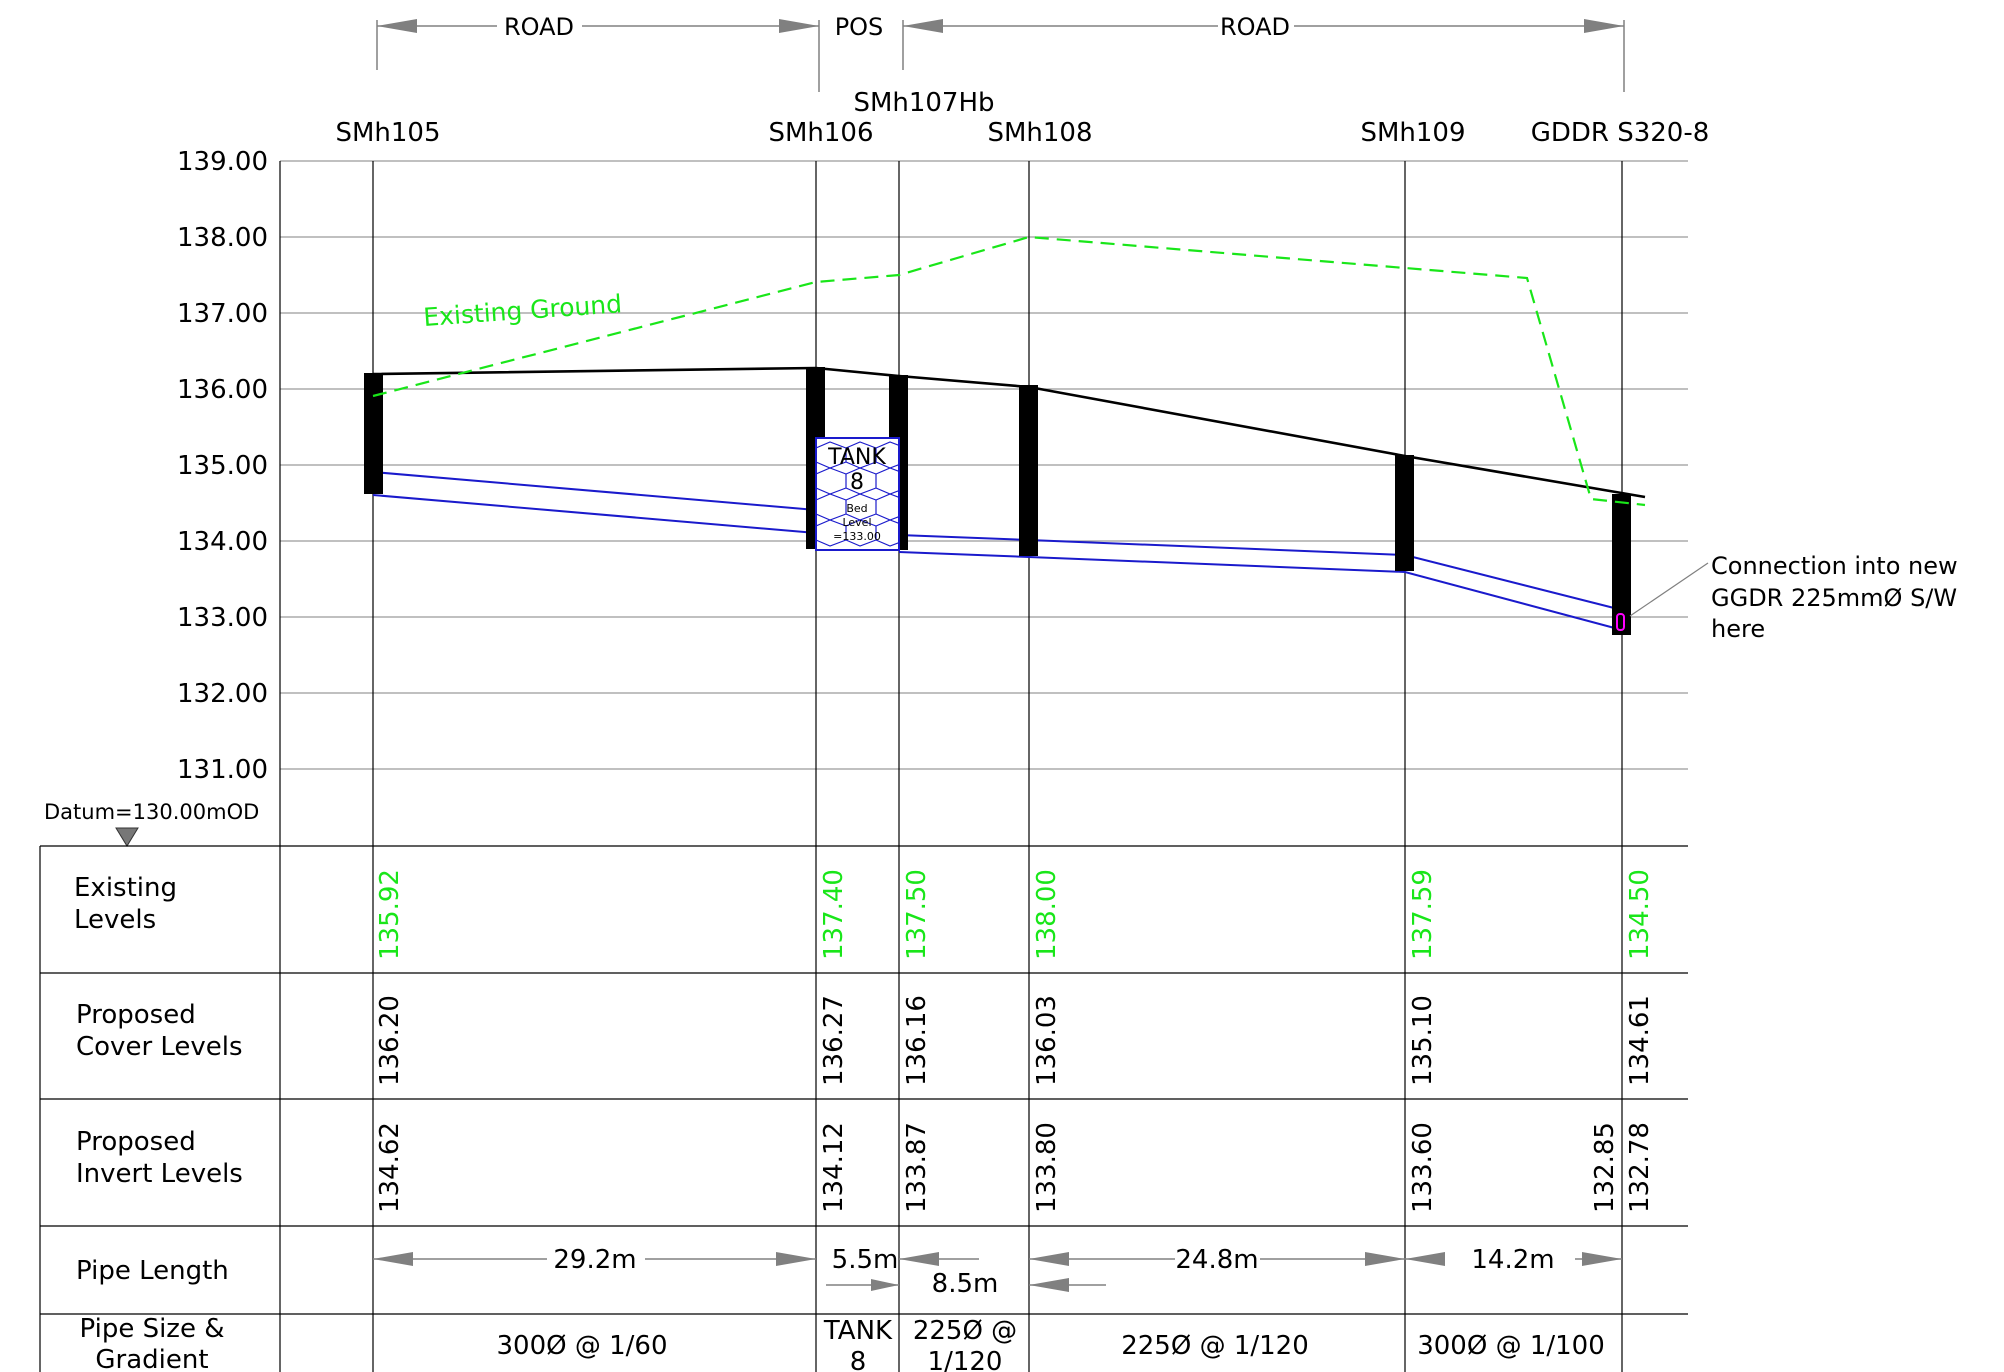 The width and height of the screenshot is (2004, 1372). I want to click on cover-level-value: 136.27, so click(834, 1040).